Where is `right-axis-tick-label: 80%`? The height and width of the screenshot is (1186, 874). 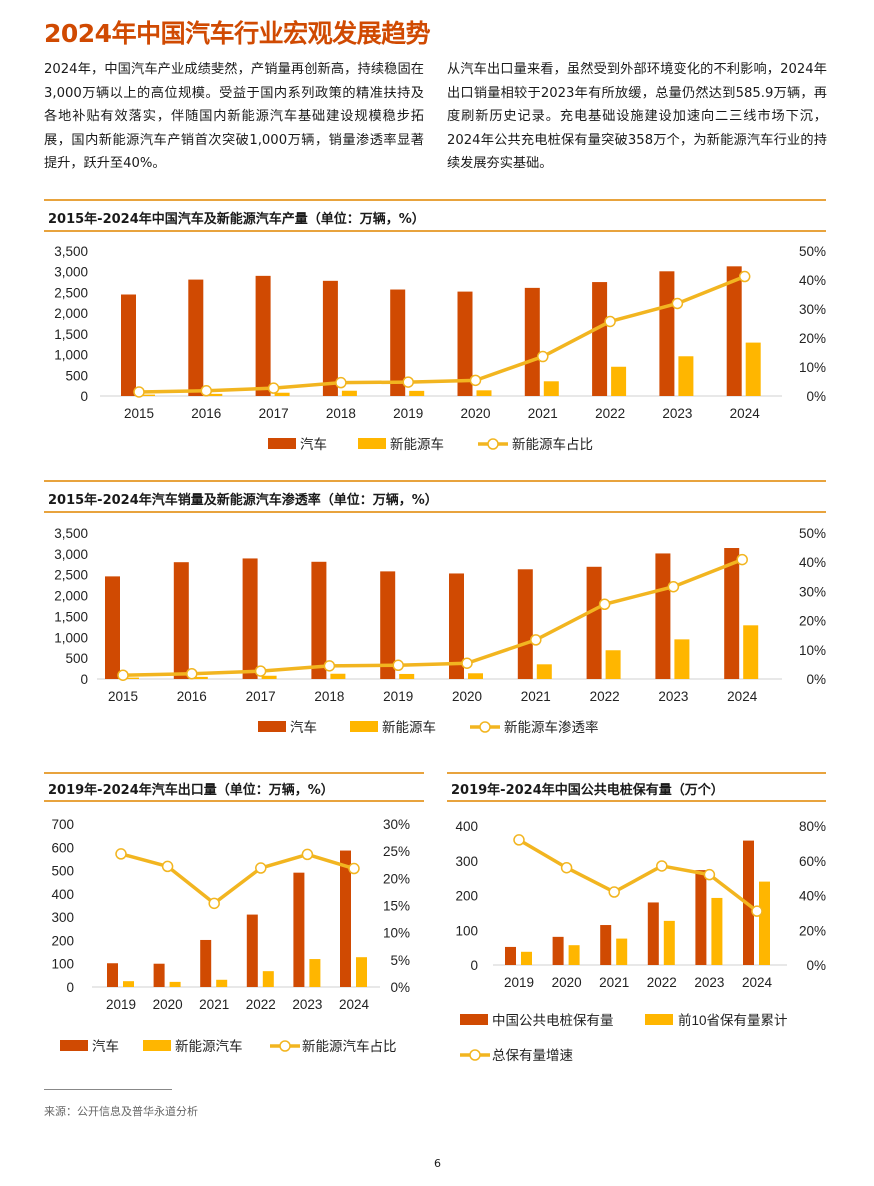
right-axis-tick-label: 80% is located at coordinates (812, 826).